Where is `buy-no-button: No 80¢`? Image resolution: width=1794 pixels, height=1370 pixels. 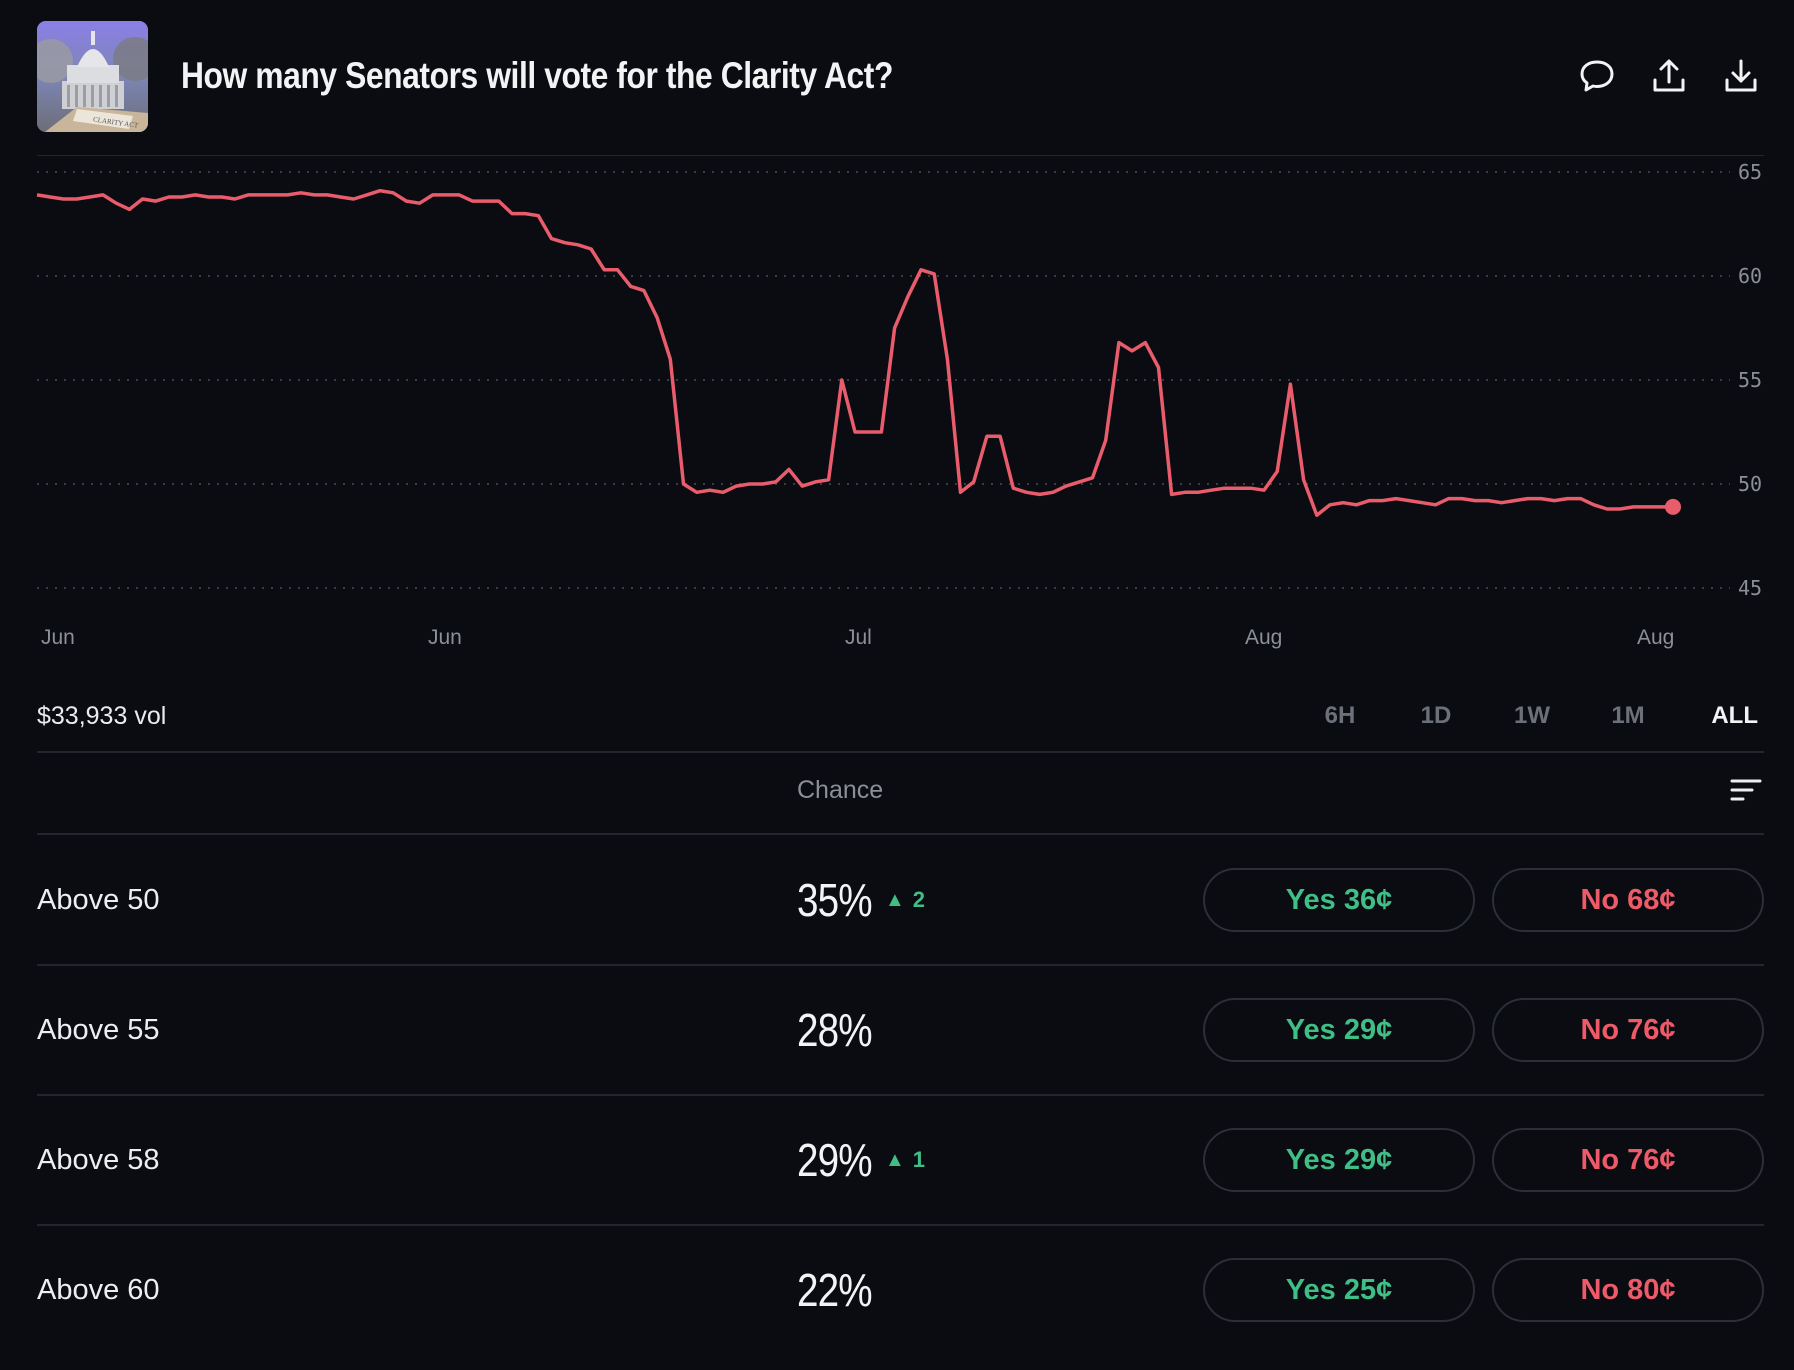 buy-no-button: No 80¢ is located at coordinates (1628, 1290).